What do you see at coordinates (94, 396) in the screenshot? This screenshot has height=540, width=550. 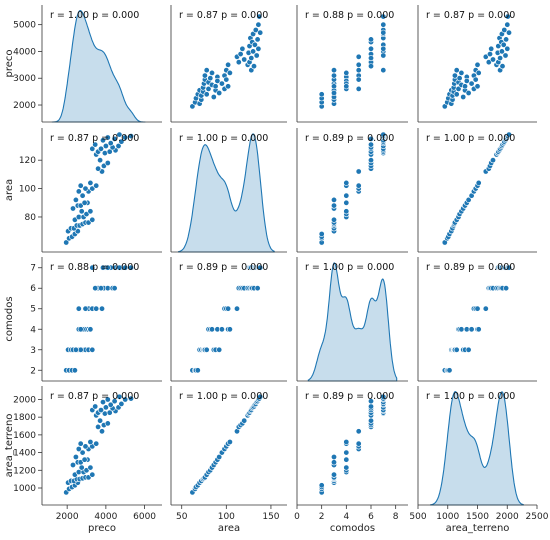 I see `correlation-annotation: r = 0.87 p = 0.000` at bounding box center [94, 396].